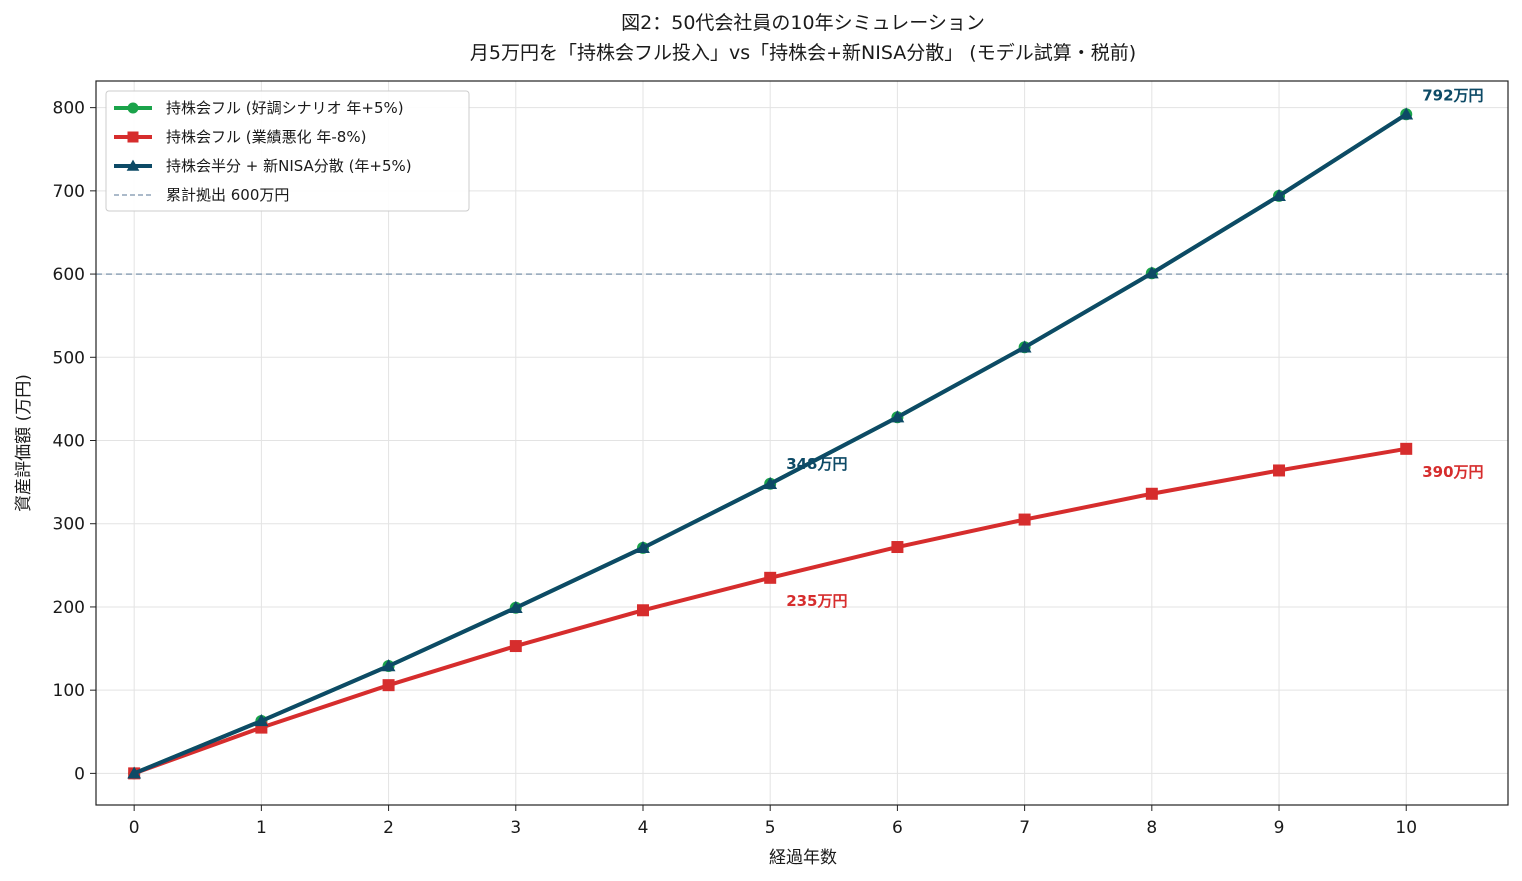  I want to click on legend-entry-good: 持株会フル (好調シナリオ 年+5%), so click(259, 108).